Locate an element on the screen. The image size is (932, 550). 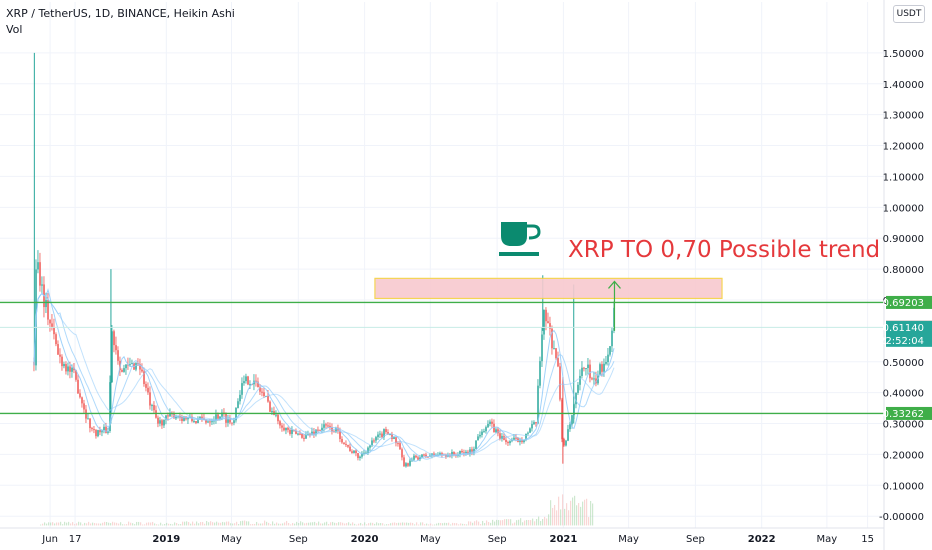
annotation-text: XRP TO 0,70 Possible trend is located at coordinates (724, 250).